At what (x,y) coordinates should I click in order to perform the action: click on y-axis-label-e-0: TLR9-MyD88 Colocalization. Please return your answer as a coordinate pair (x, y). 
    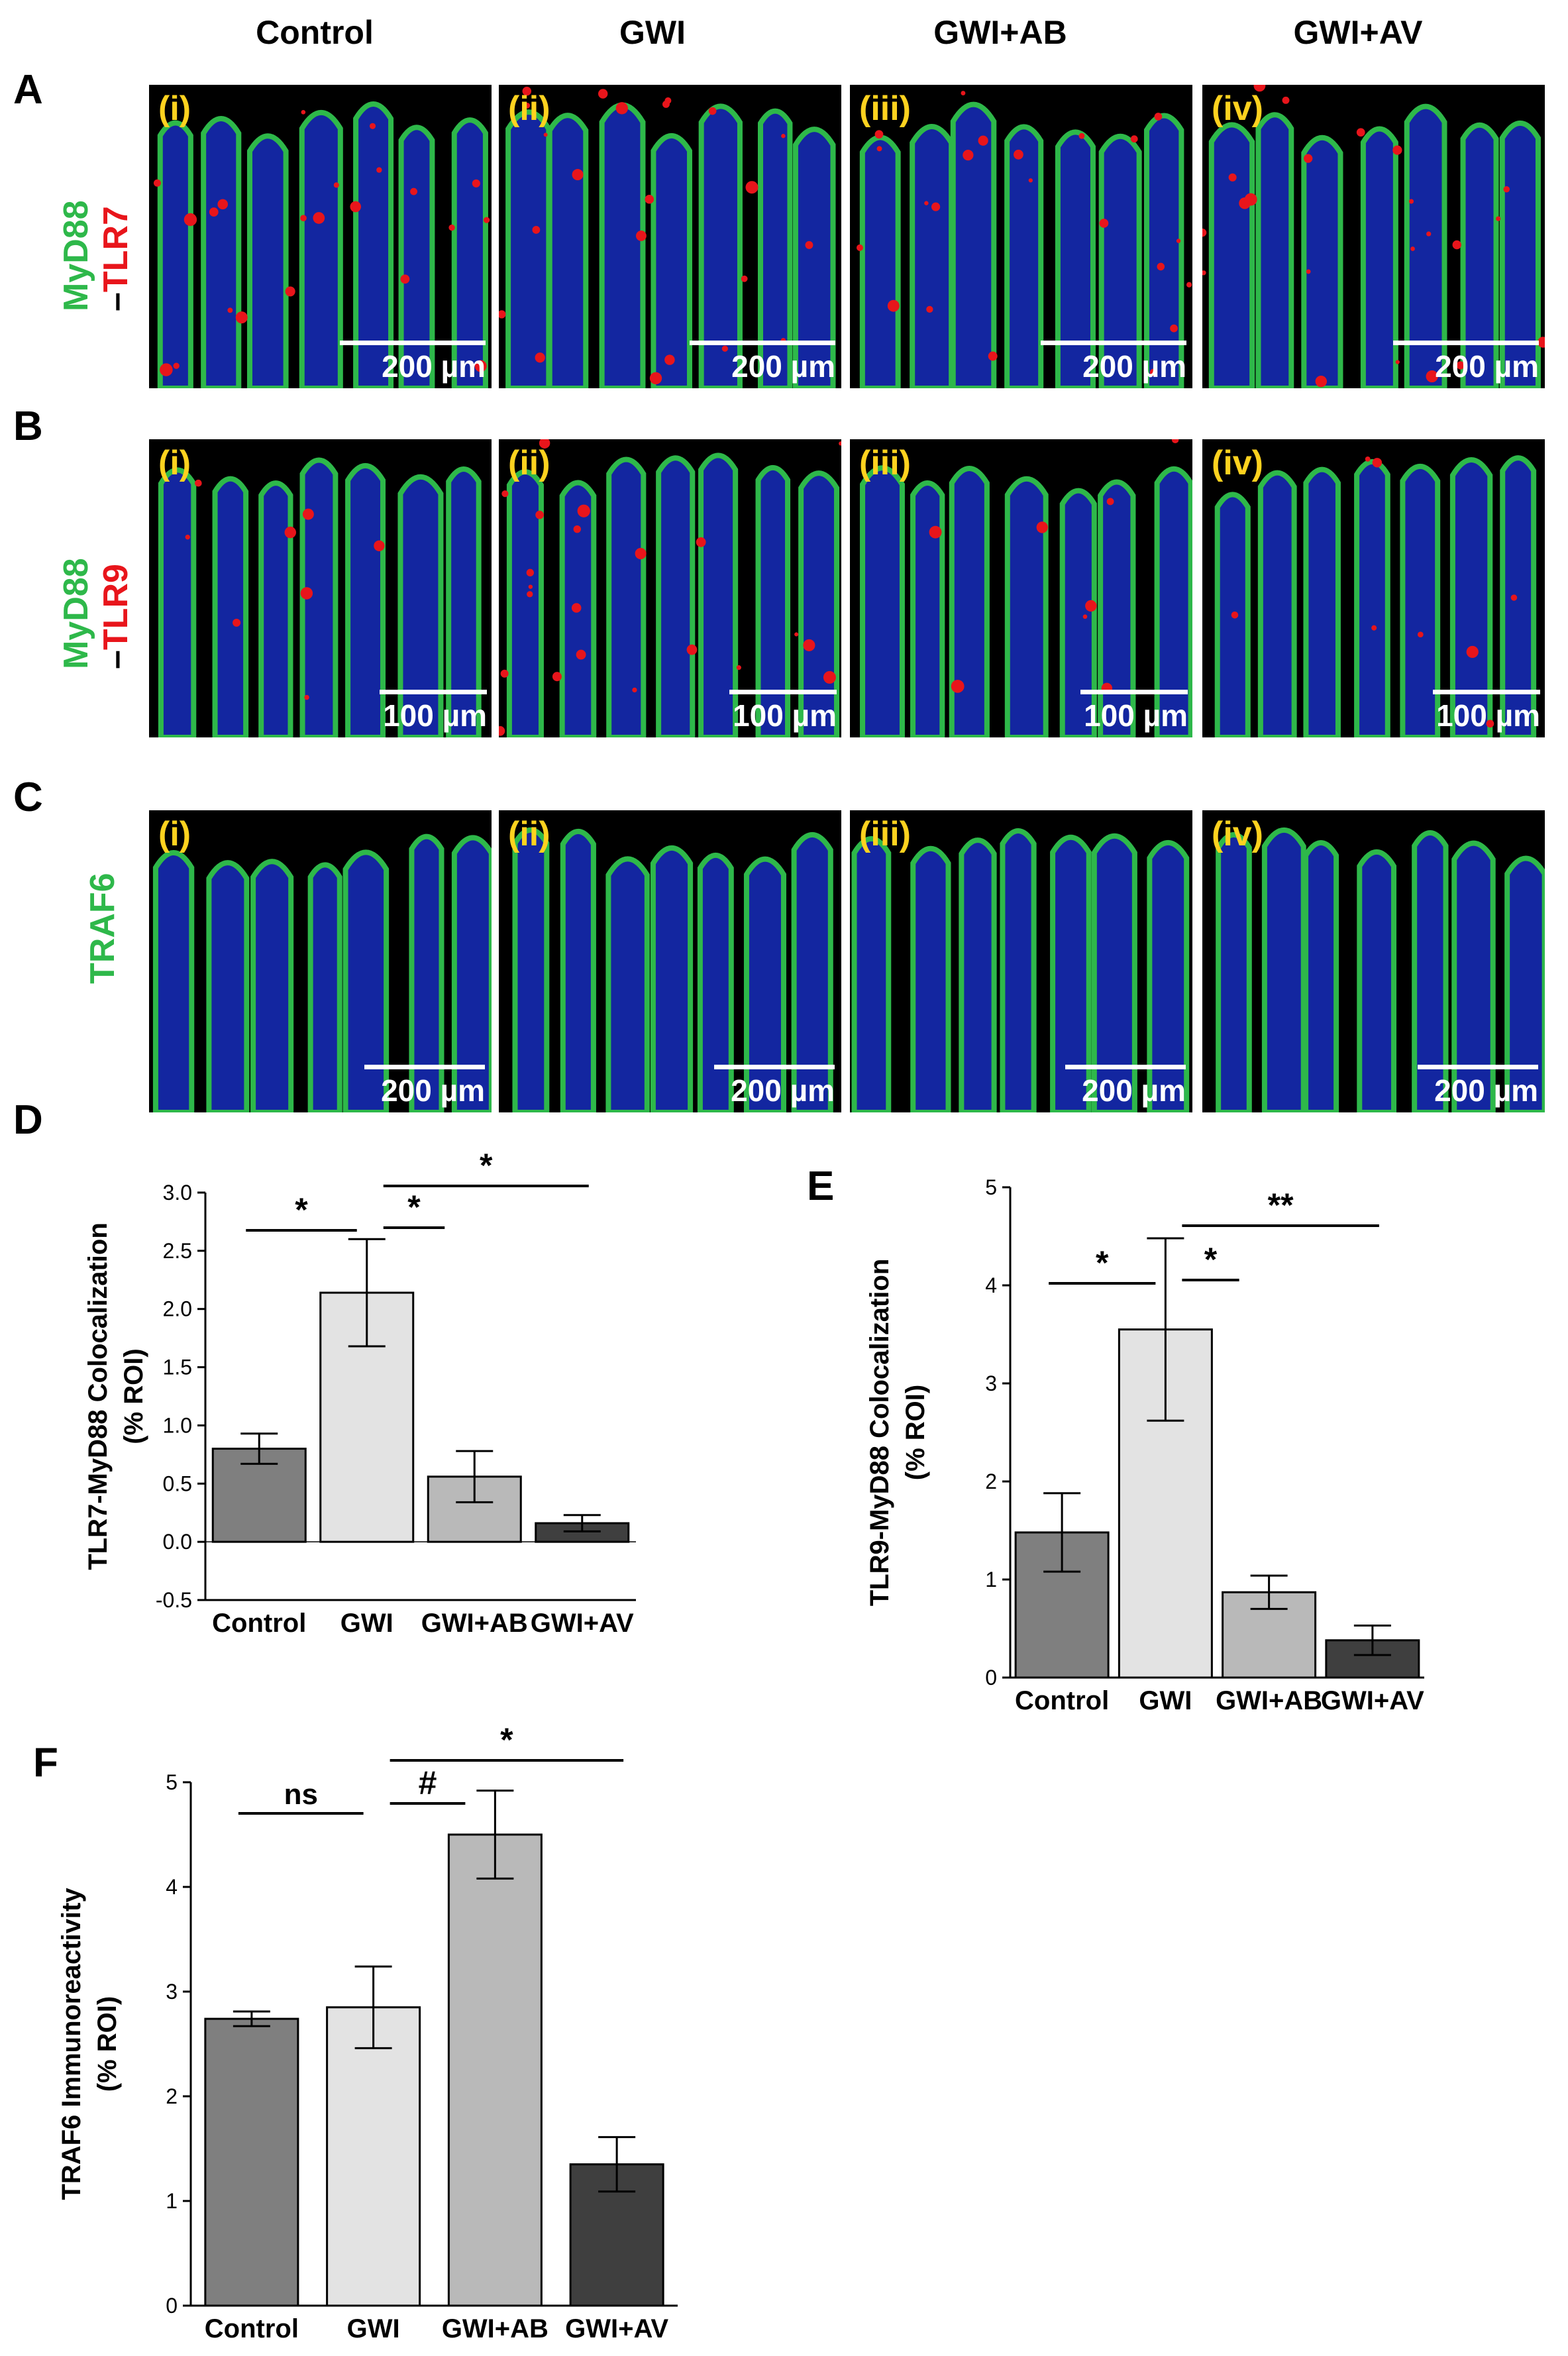
    Looking at the image, I should click on (879, 1433).